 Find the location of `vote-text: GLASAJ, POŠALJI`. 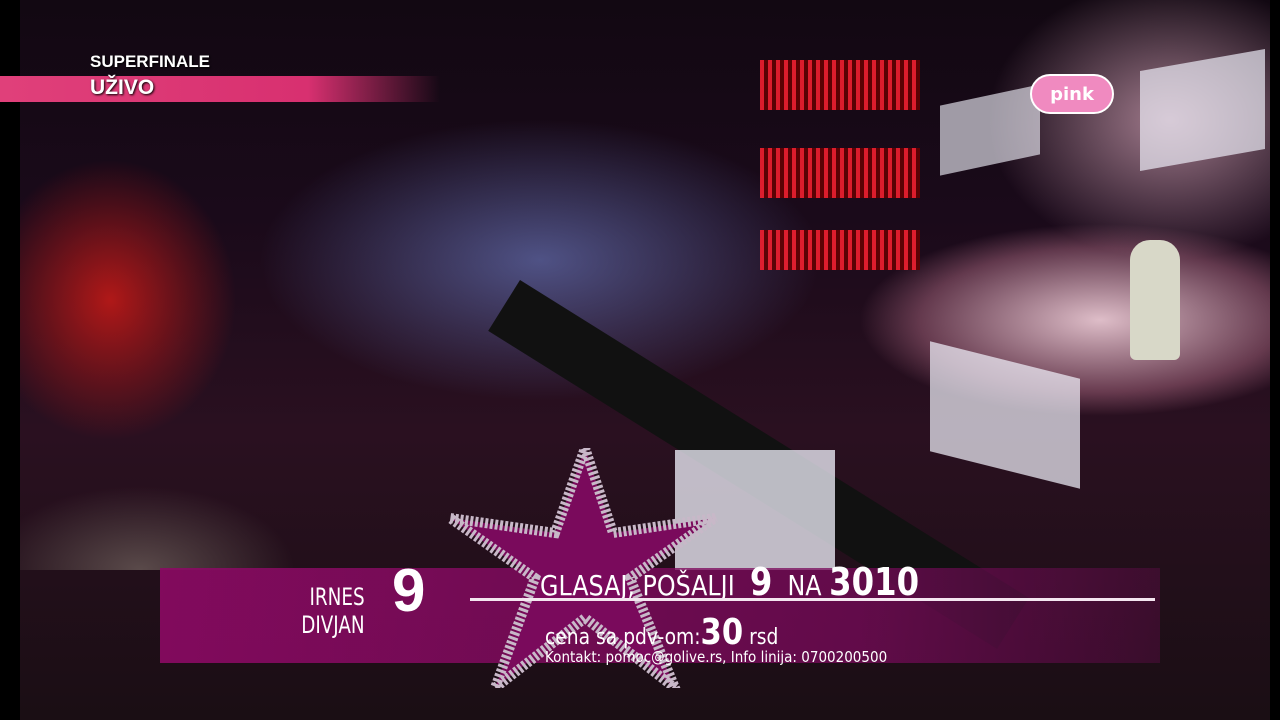

vote-text: GLASAJ, POŠALJI is located at coordinates (637, 585).